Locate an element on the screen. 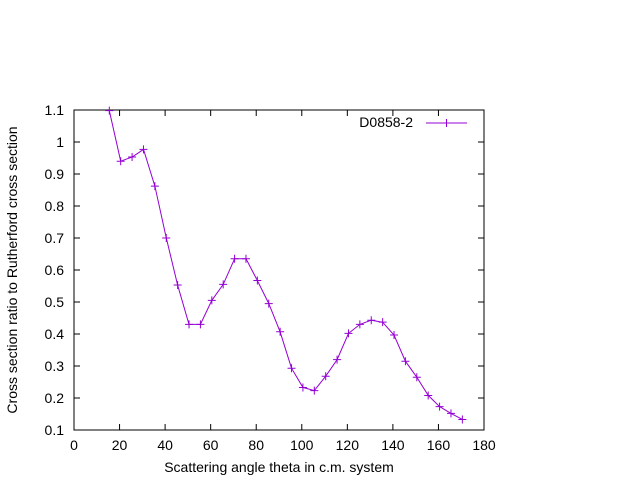  y-tick-label: 0.7 is located at coordinates (55, 238).